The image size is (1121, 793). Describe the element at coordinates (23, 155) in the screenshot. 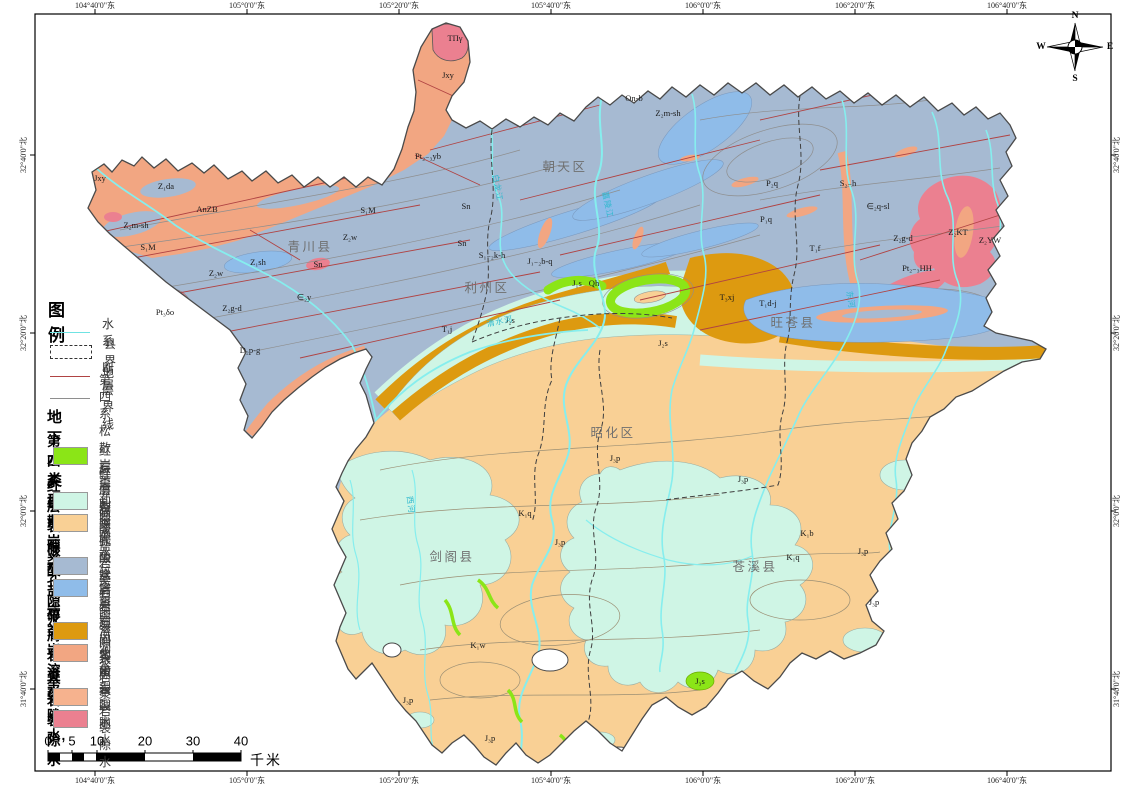

I see `coordinate-label-left: 32°40'0"北` at that location.